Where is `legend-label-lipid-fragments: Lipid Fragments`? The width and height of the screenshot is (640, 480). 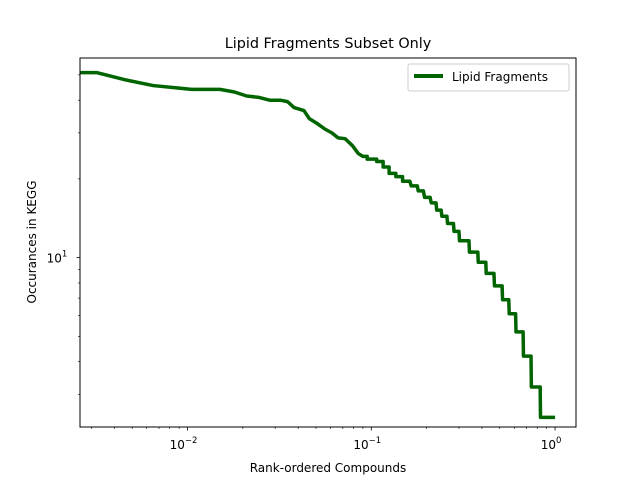 legend-label-lipid-fragments: Lipid Fragments is located at coordinates (500, 77).